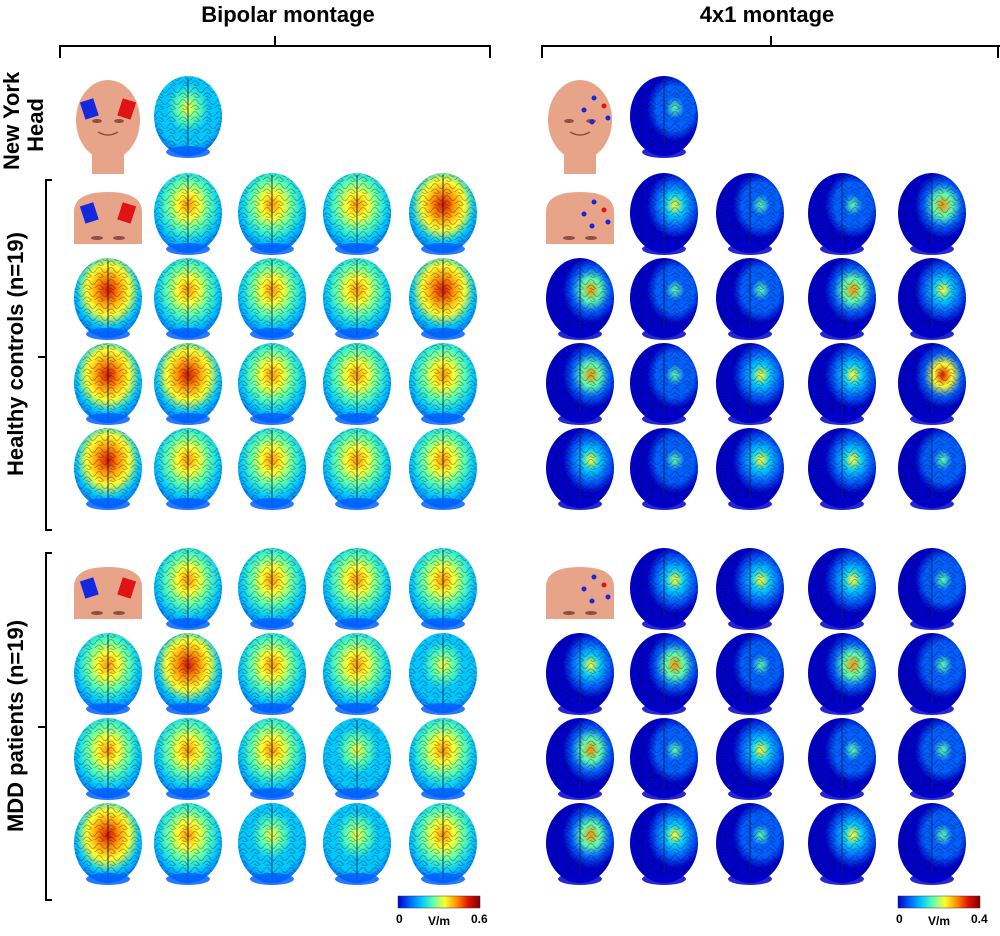 This screenshot has height=936, width=1000. I want to click on mdd-bipolar-head, so click(108, 593).